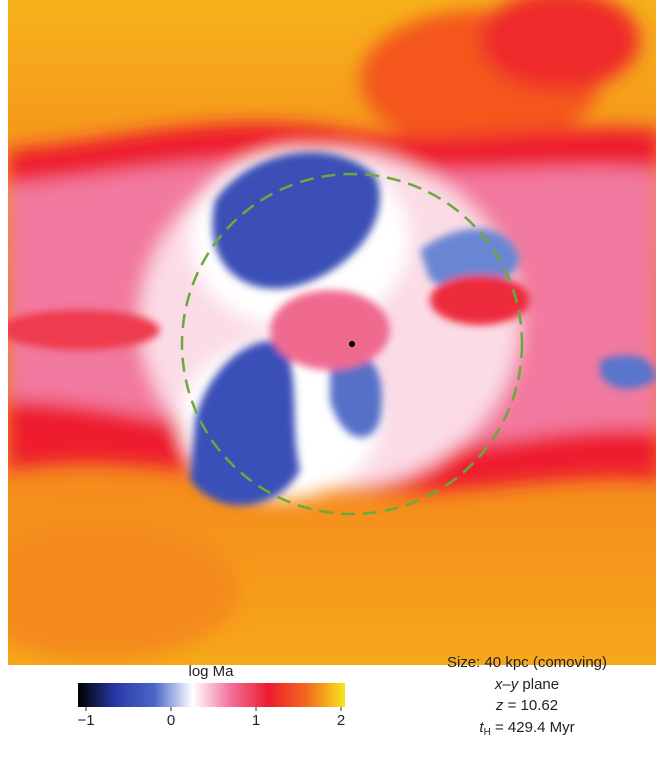 The image size is (670, 774). Describe the element at coordinates (526, 728) in the screenshot. I see `time-note: tH = 429.4 Myr` at that location.